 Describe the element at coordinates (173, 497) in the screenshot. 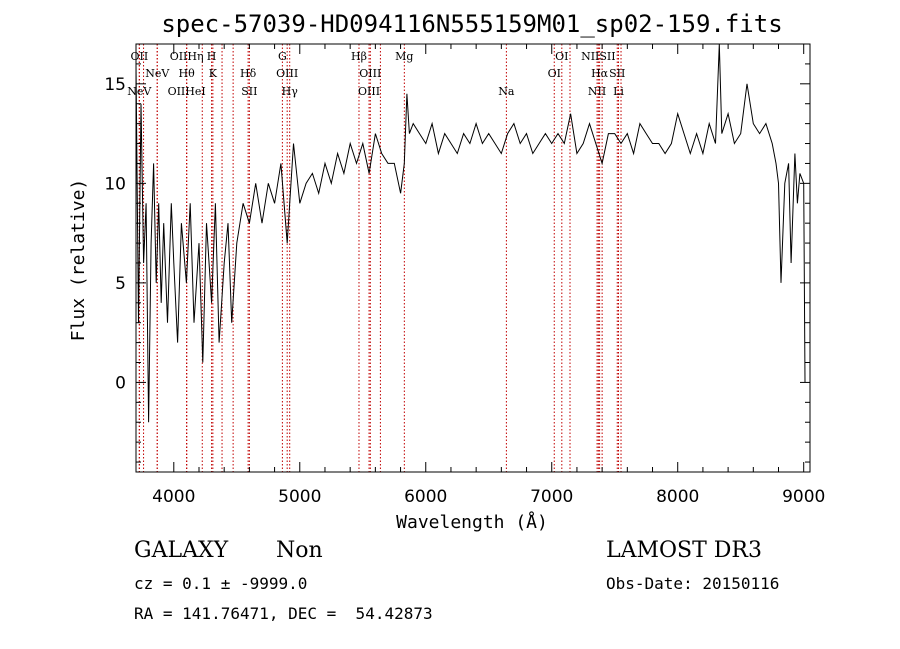

I see `x-tick-label: 4000` at that location.